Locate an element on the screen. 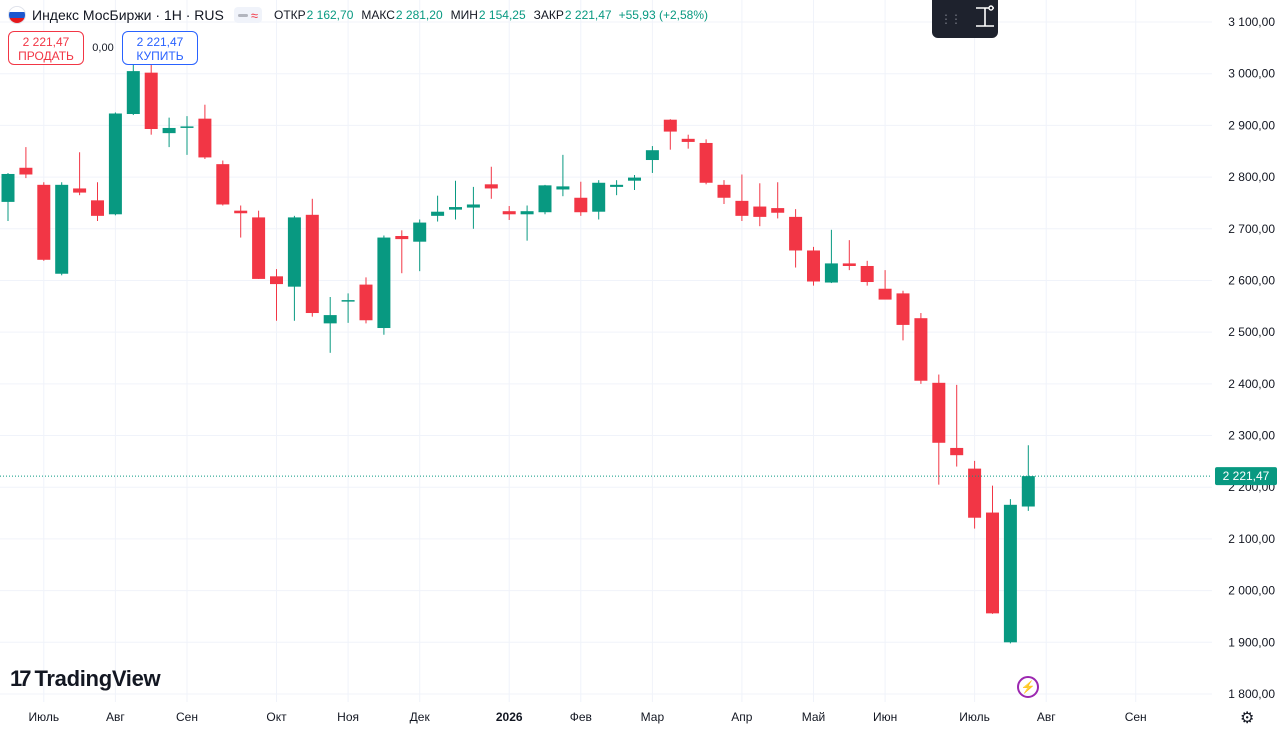  x-tick-label: 2026 is located at coordinates (509, 717).